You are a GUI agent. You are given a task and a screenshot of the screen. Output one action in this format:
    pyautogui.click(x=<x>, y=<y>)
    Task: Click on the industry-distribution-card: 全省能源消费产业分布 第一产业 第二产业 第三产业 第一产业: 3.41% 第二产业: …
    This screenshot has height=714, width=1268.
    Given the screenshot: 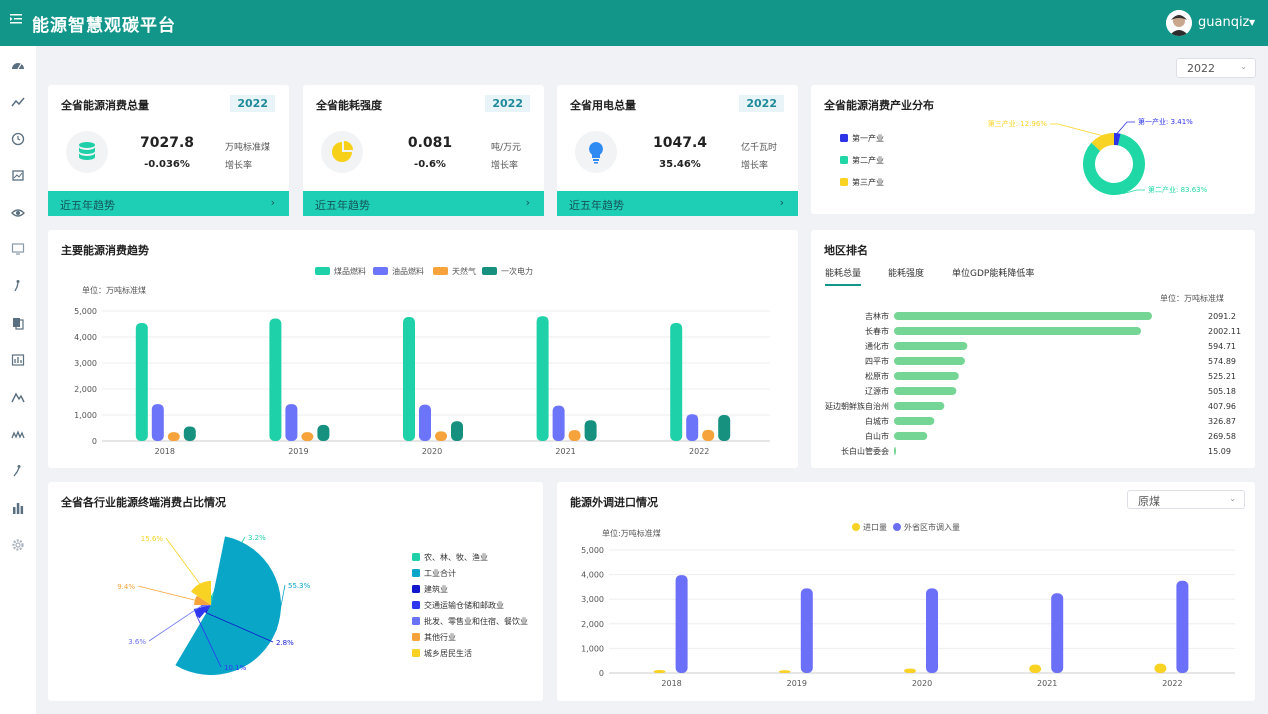 What is the action you would take?
    pyautogui.click(x=1033, y=149)
    